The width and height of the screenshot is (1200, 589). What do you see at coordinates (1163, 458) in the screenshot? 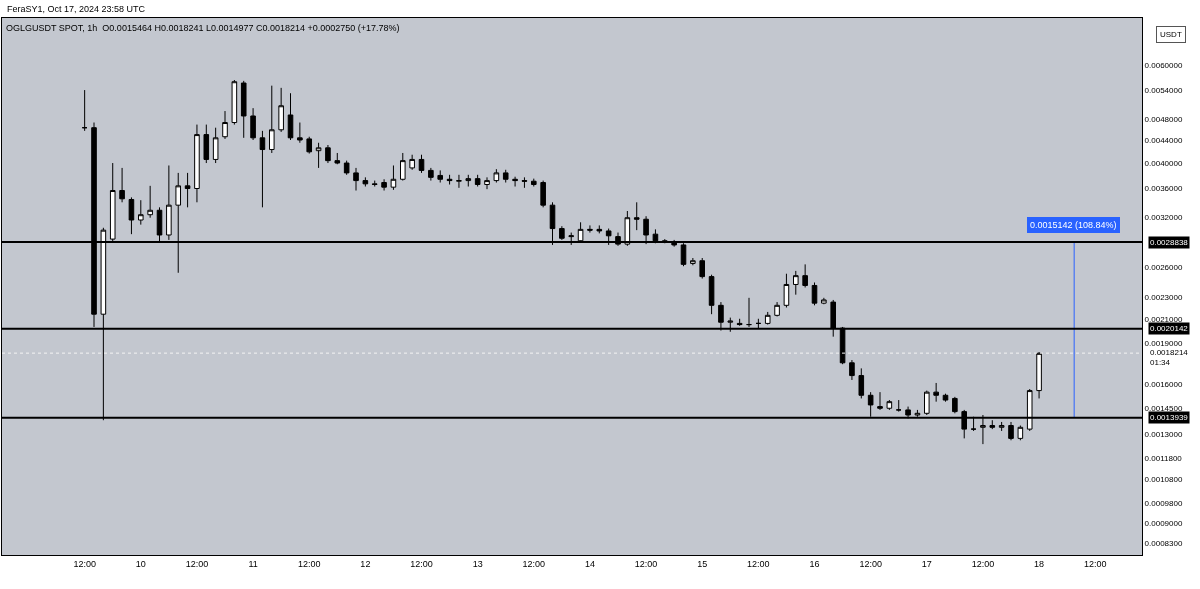
I see `y-tick-label: 0.0011800` at bounding box center [1163, 458].